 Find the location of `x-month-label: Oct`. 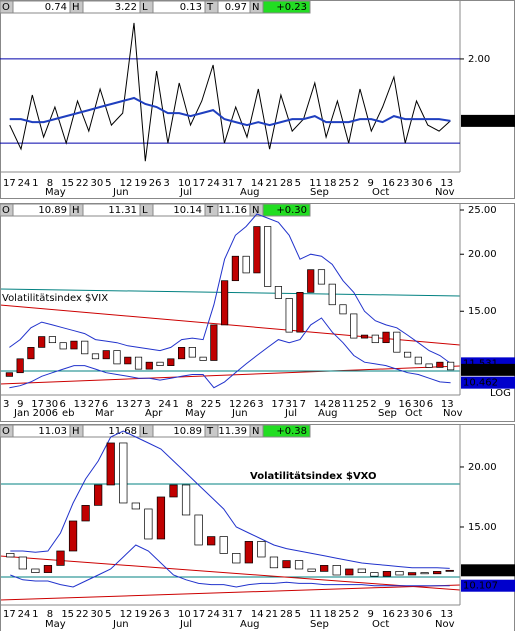

x-month-label: Oct is located at coordinates (380, 192).